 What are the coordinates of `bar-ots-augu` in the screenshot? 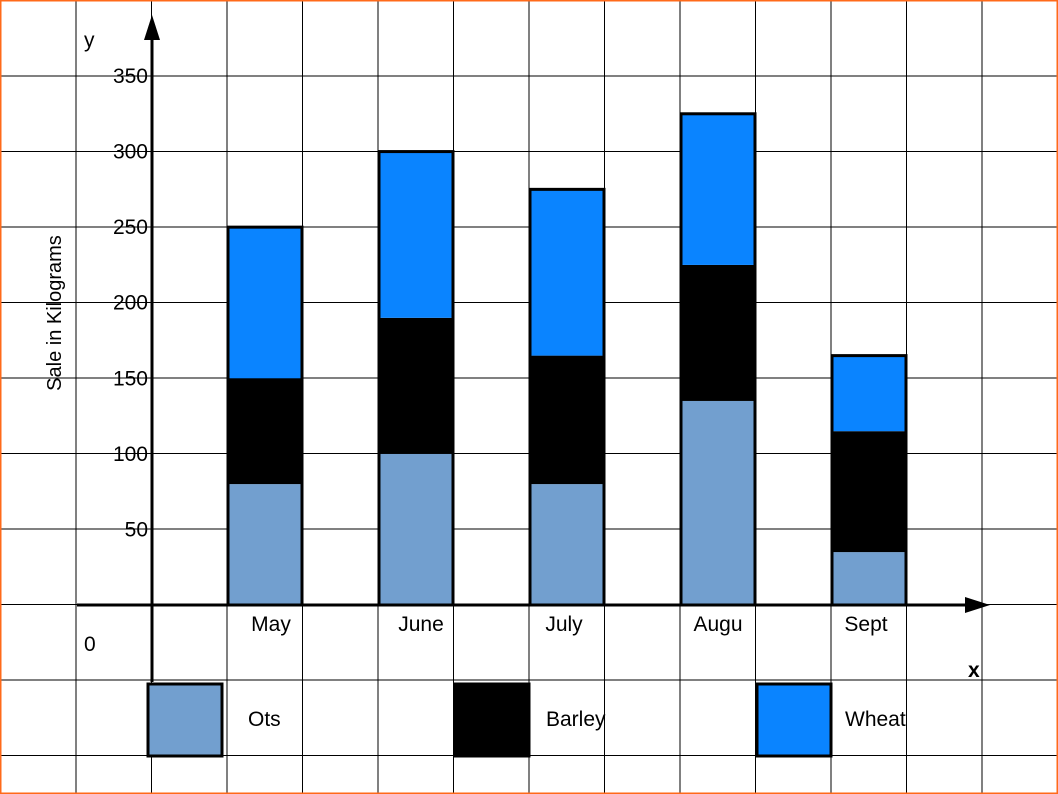 It's located at (718, 502).